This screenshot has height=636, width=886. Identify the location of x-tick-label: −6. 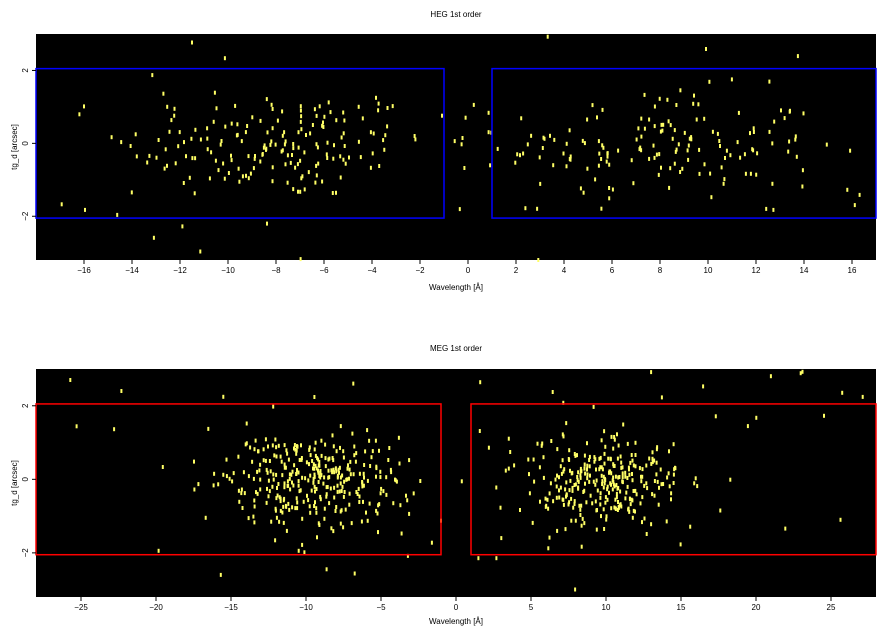
(324, 270).